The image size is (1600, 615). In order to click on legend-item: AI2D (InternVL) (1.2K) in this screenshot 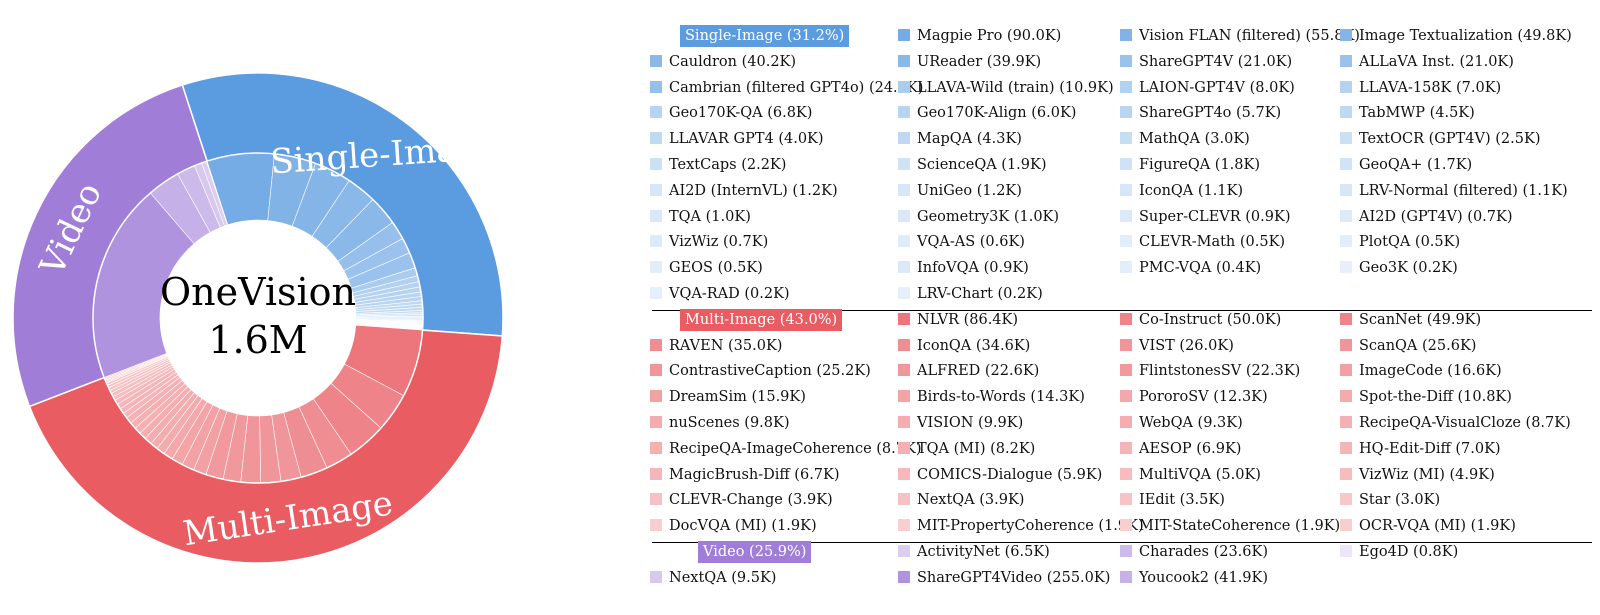, I will do `click(744, 191)`.